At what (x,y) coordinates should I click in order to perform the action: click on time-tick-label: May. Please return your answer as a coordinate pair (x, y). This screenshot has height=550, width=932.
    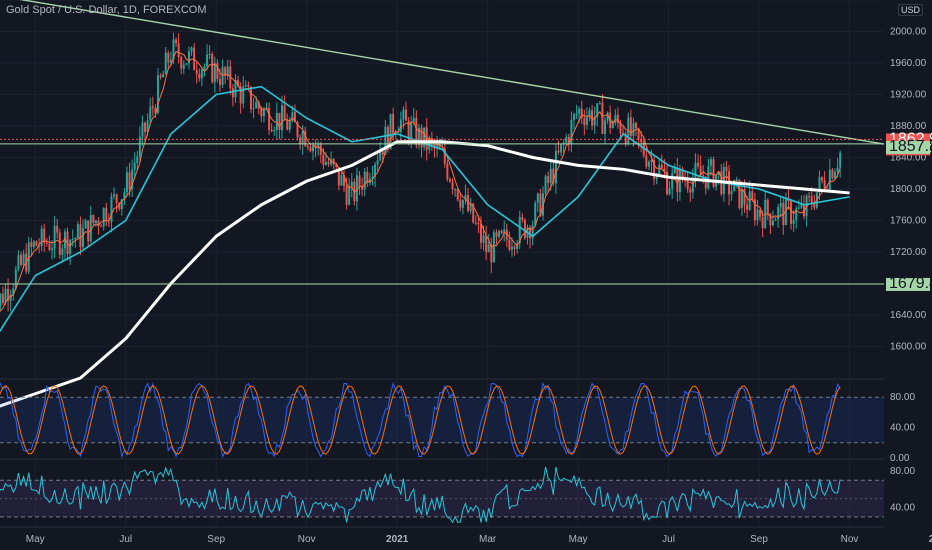
    Looking at the image, I should click on (35, 539).